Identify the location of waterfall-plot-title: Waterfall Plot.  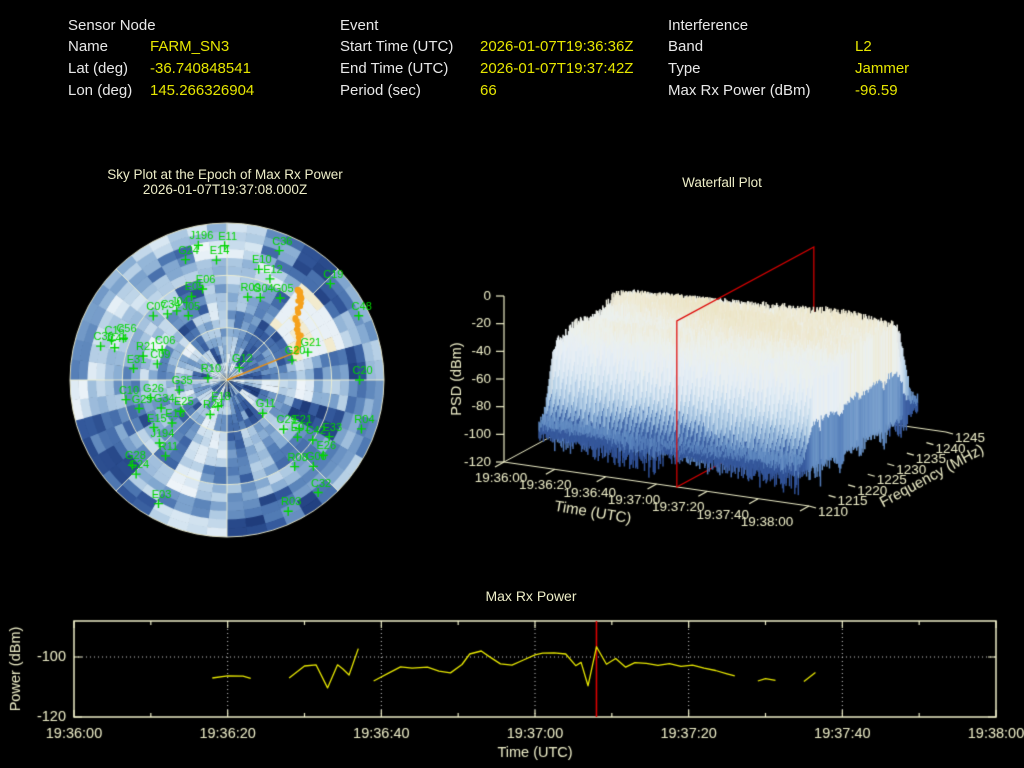
(722, 182).